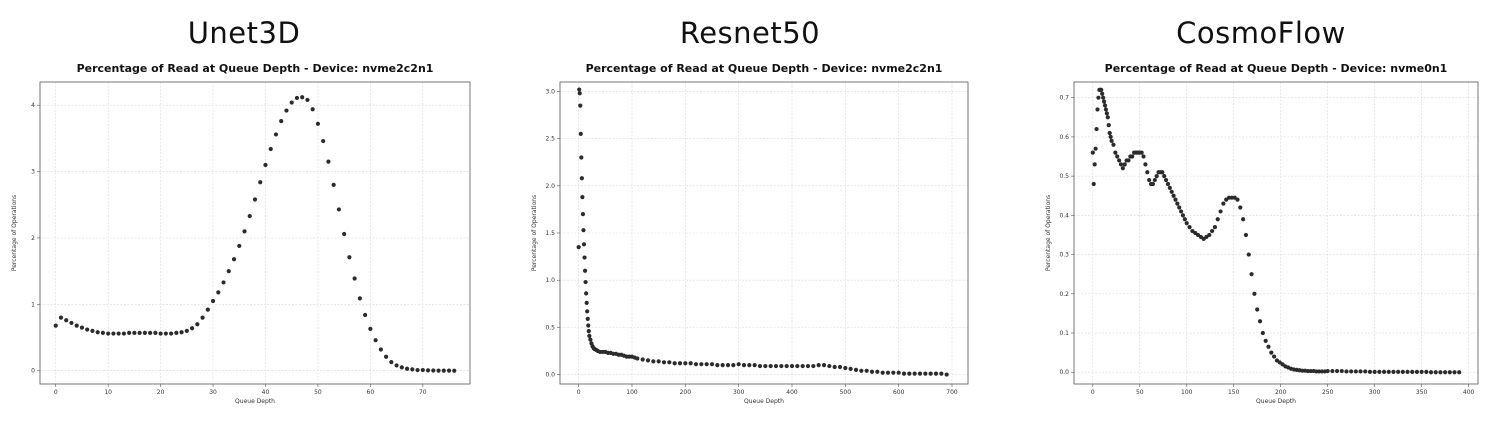 Image resolution: width=1500 pixels, height=427 pixels. What do you see at coordinates (161, 392) in the screenshot?
I see `x-tick-label: 20` at bounding box center [161, 392].